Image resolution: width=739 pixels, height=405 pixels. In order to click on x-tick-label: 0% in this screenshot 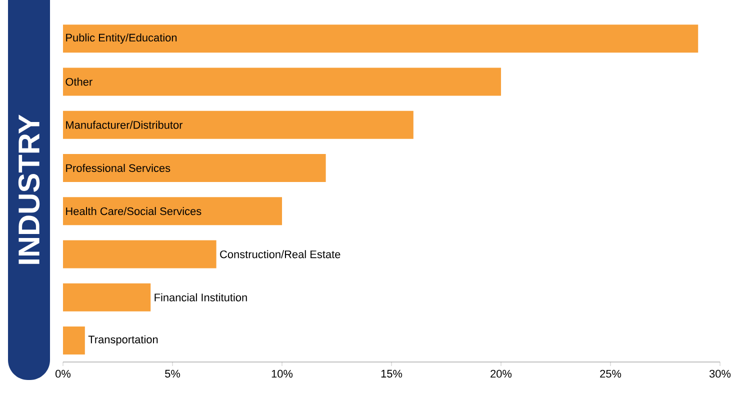, I will do `click(63, 374)`.